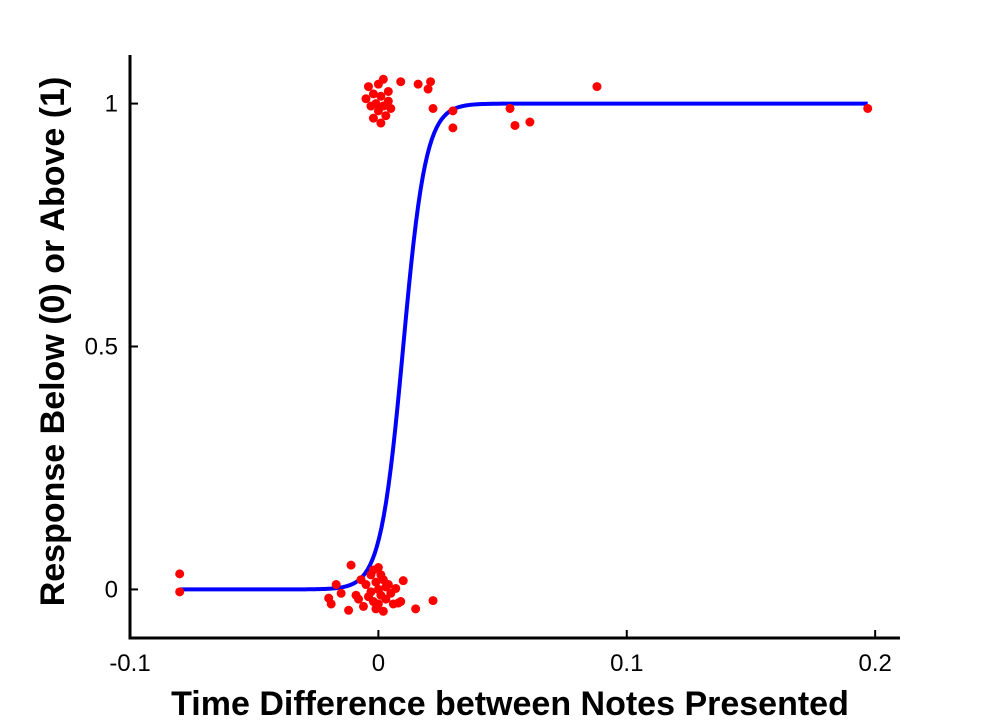 Image resolution: width=996 pixels, height=727 pixels. What do you see at coordinates (378, 663) in the screenshot?
I see `x-tick-label: 0` at bounding box center [378, 663].